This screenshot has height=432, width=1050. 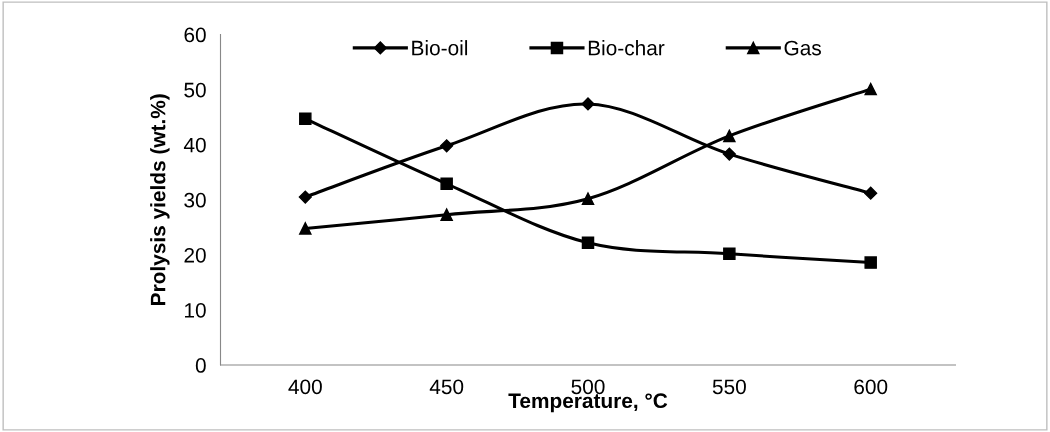 What do you see at coordinates (200, 365) in the screenshot?
I see `y-tick-label: 0` at bounding box center [200, 365].